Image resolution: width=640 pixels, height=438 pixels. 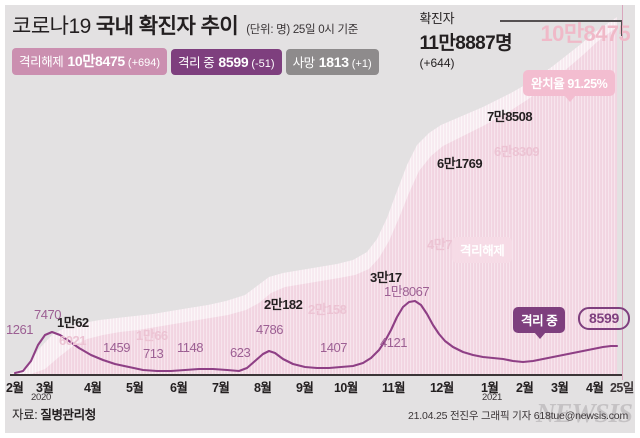 I want to click on confirmed-total-block: 확진자 11만8887명 (+644), so click(x=465, y=39).